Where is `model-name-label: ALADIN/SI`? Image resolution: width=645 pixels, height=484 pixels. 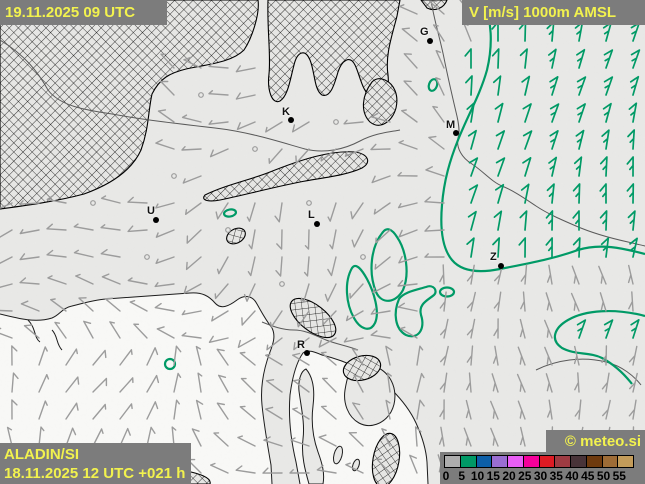
model-name-label: ALADIN/SI is located at coordinates (41, 454).